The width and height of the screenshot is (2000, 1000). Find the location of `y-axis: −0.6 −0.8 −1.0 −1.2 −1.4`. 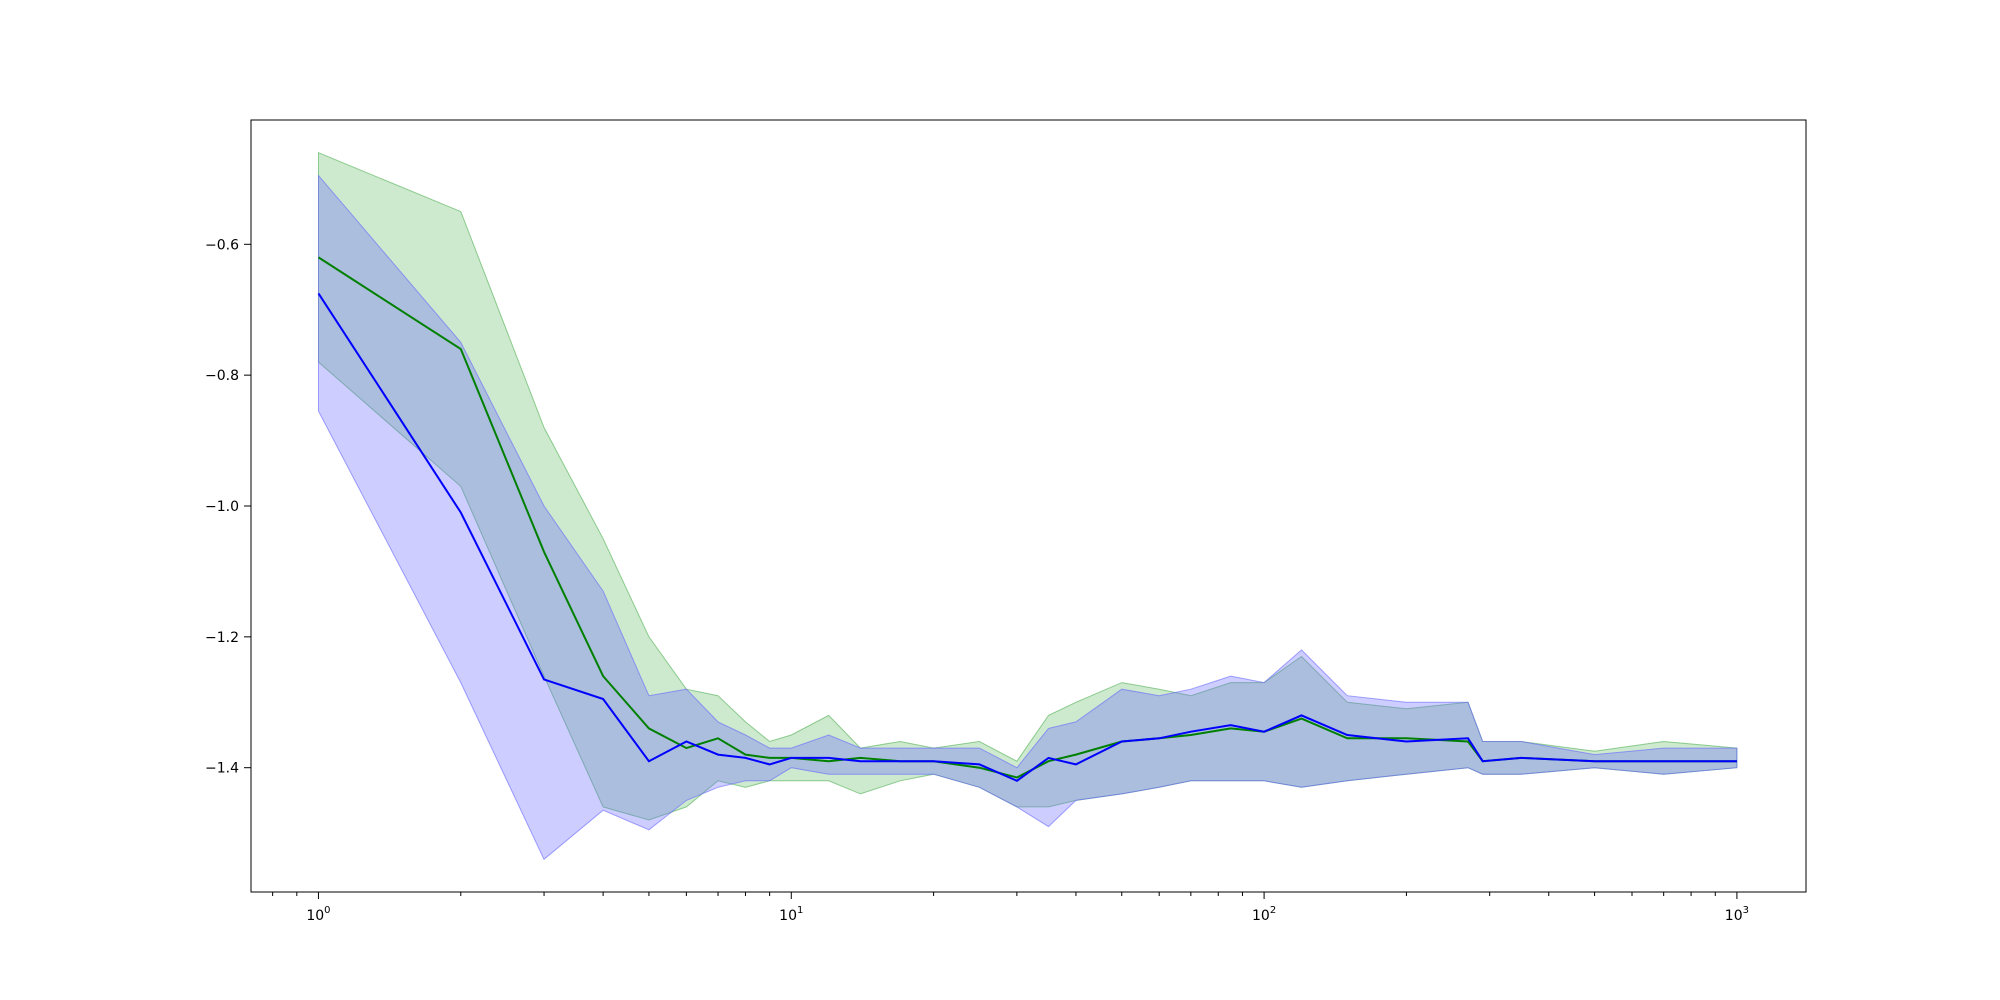

y-axis: −0.6 −0.8 −1.0 −1.2 −1.4 is located at coordinates (228, 507).